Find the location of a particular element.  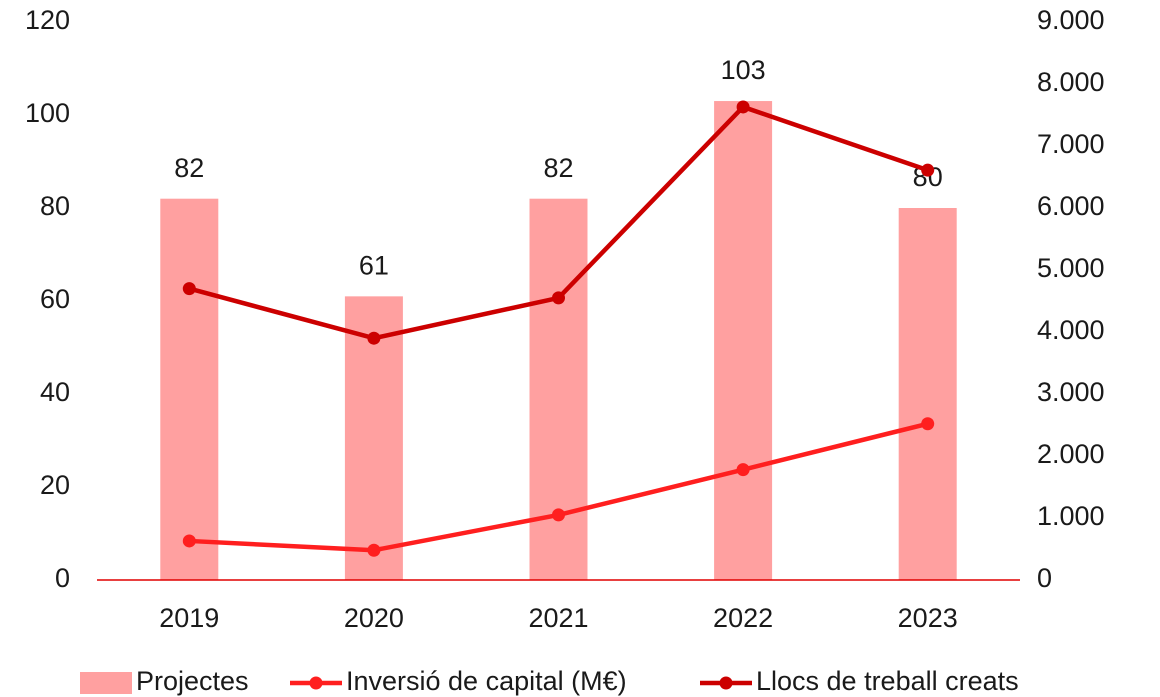

legend-label: Llocs de treball creats is located at coordinates (887, 681).